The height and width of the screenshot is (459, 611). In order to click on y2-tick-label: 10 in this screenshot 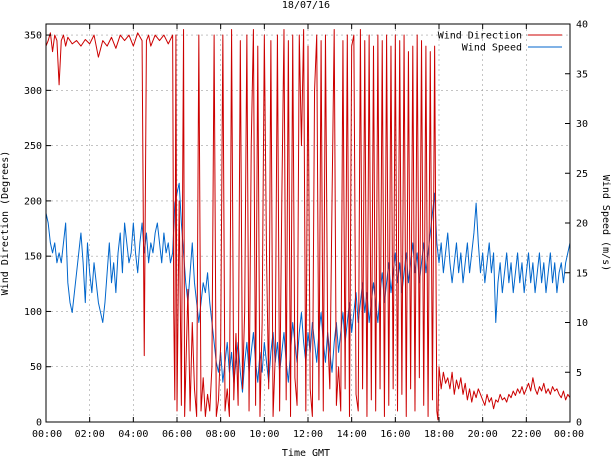, I will do `click(582, 323)`.